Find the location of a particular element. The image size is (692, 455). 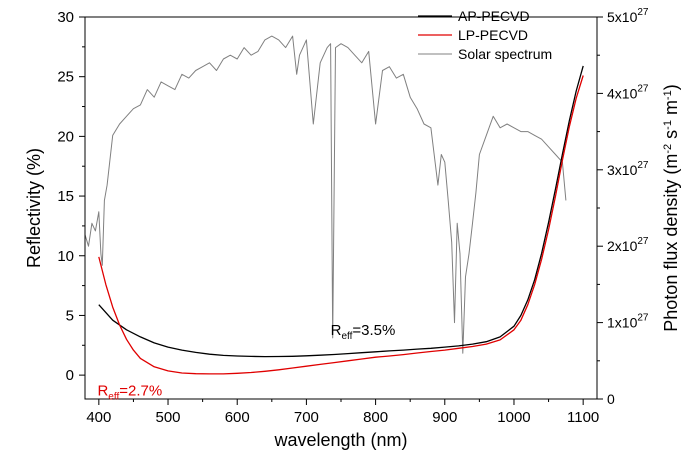

left-y-tick-label: 15 is located at coordinates (65, 196).